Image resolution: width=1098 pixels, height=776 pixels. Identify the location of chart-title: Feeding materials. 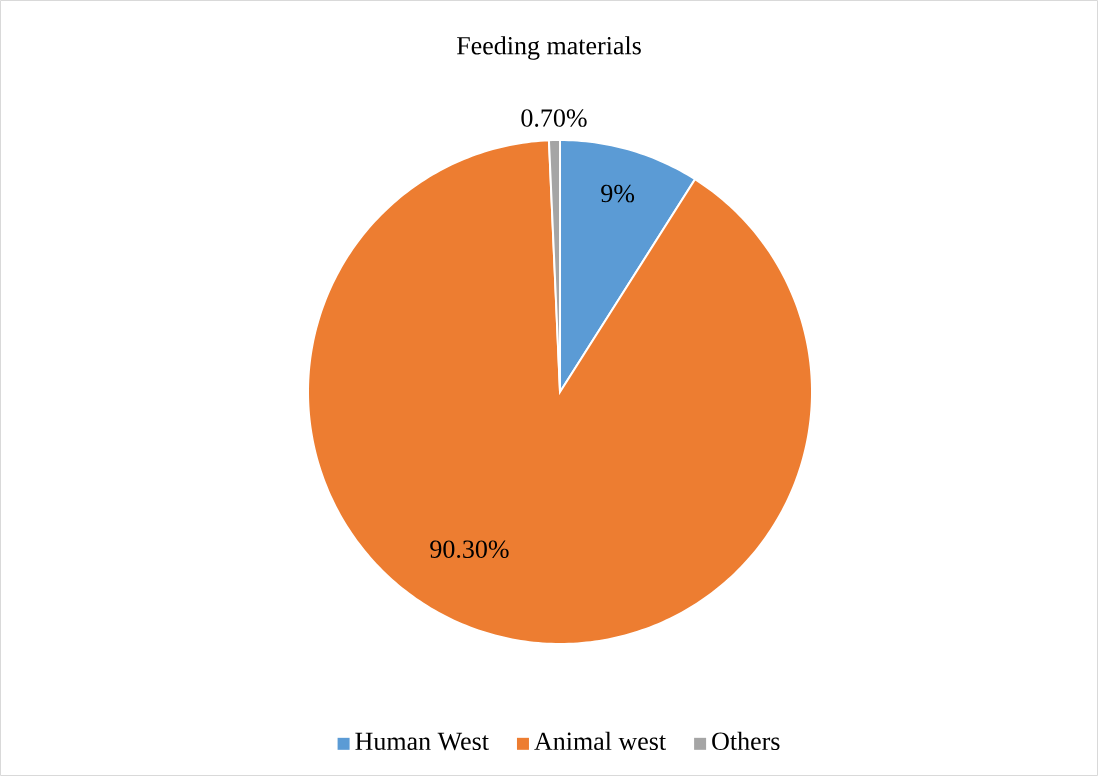
(548, 48).